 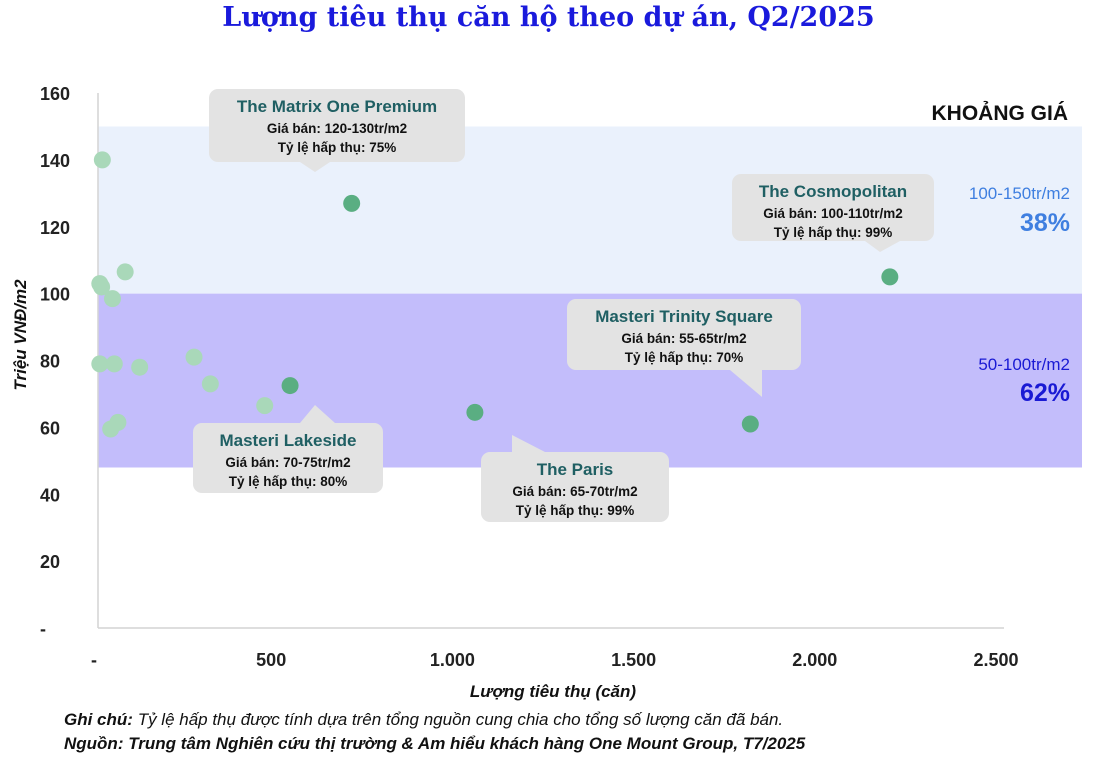 I want to click on callout-absorption: Tỷ lệ hấp thụ: 80%, so click(x=288, y=481).